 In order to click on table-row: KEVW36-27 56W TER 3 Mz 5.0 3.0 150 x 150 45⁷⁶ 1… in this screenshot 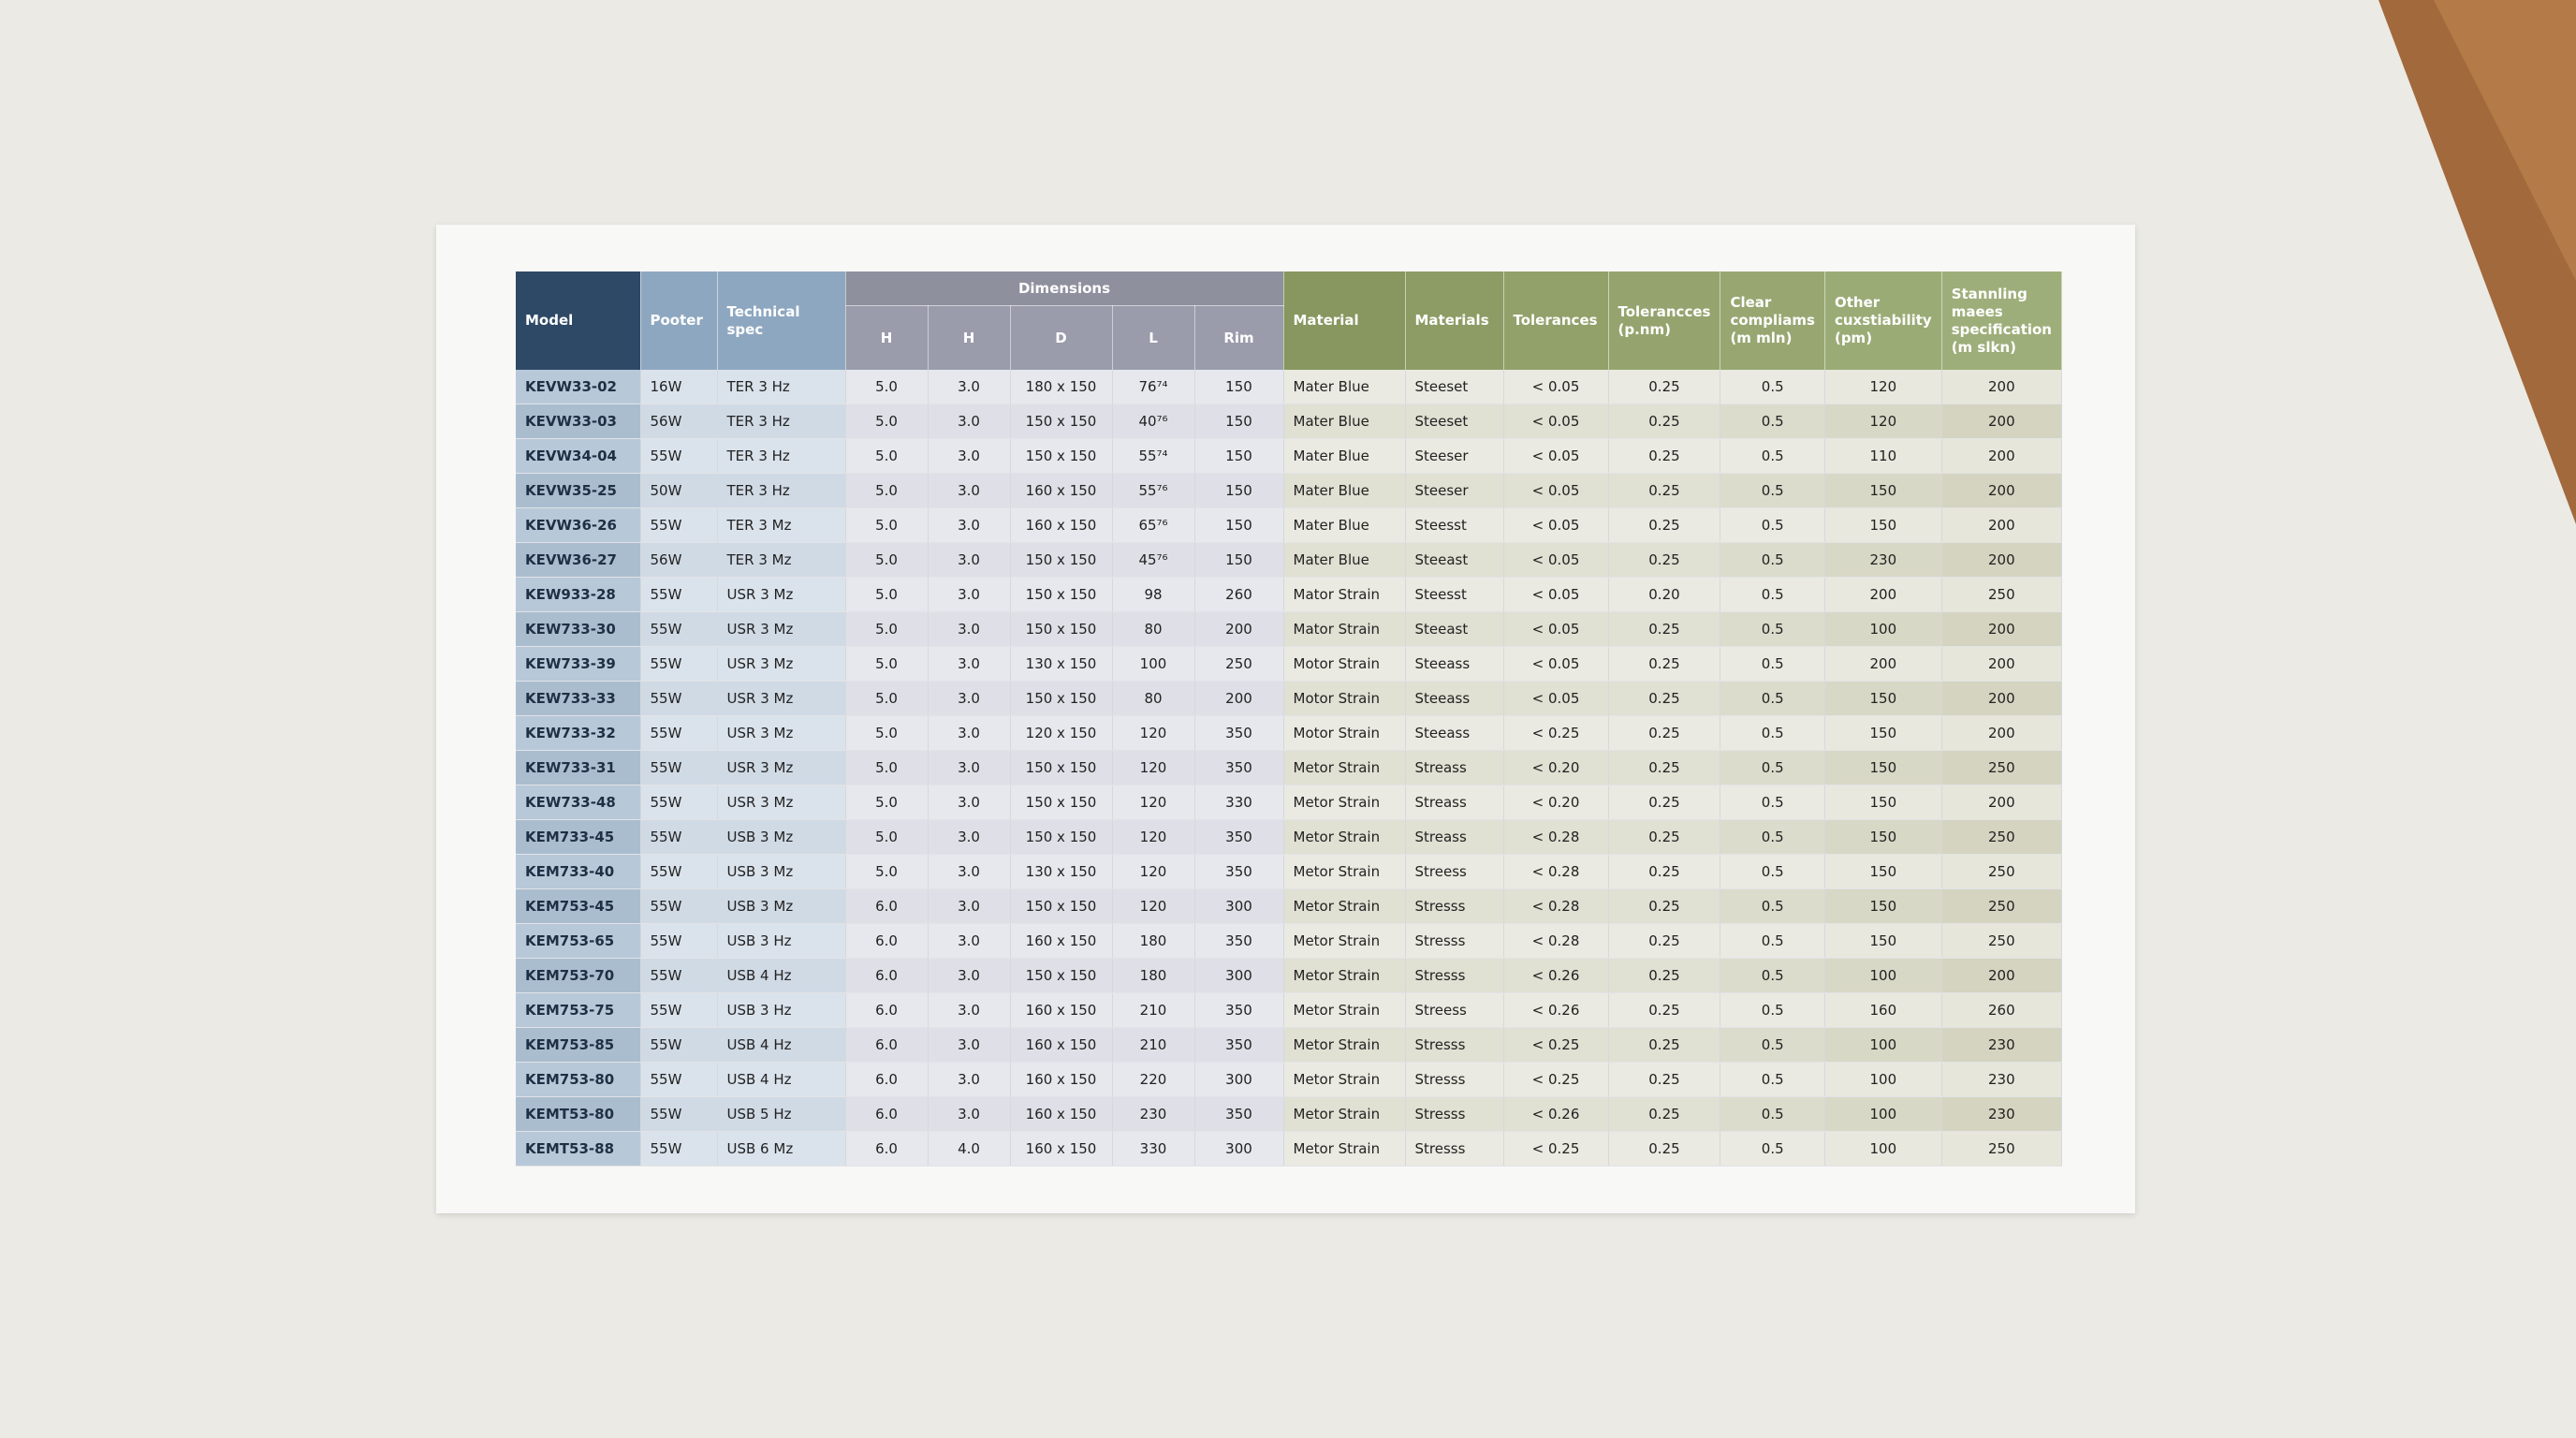, I will do `click(1289, 560)`.